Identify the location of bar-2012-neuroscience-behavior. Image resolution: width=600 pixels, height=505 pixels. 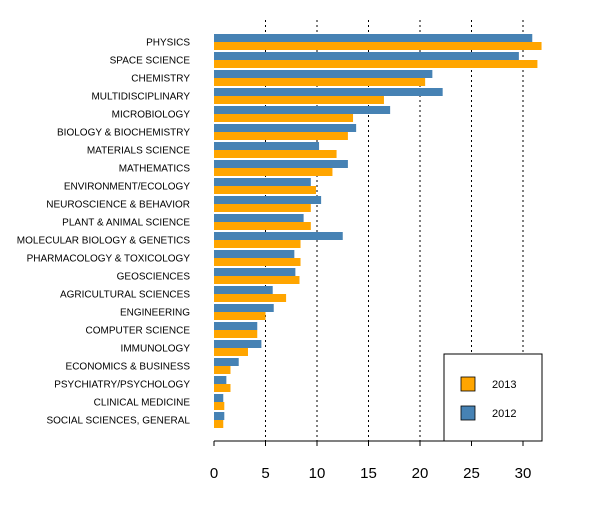
(268, 200).